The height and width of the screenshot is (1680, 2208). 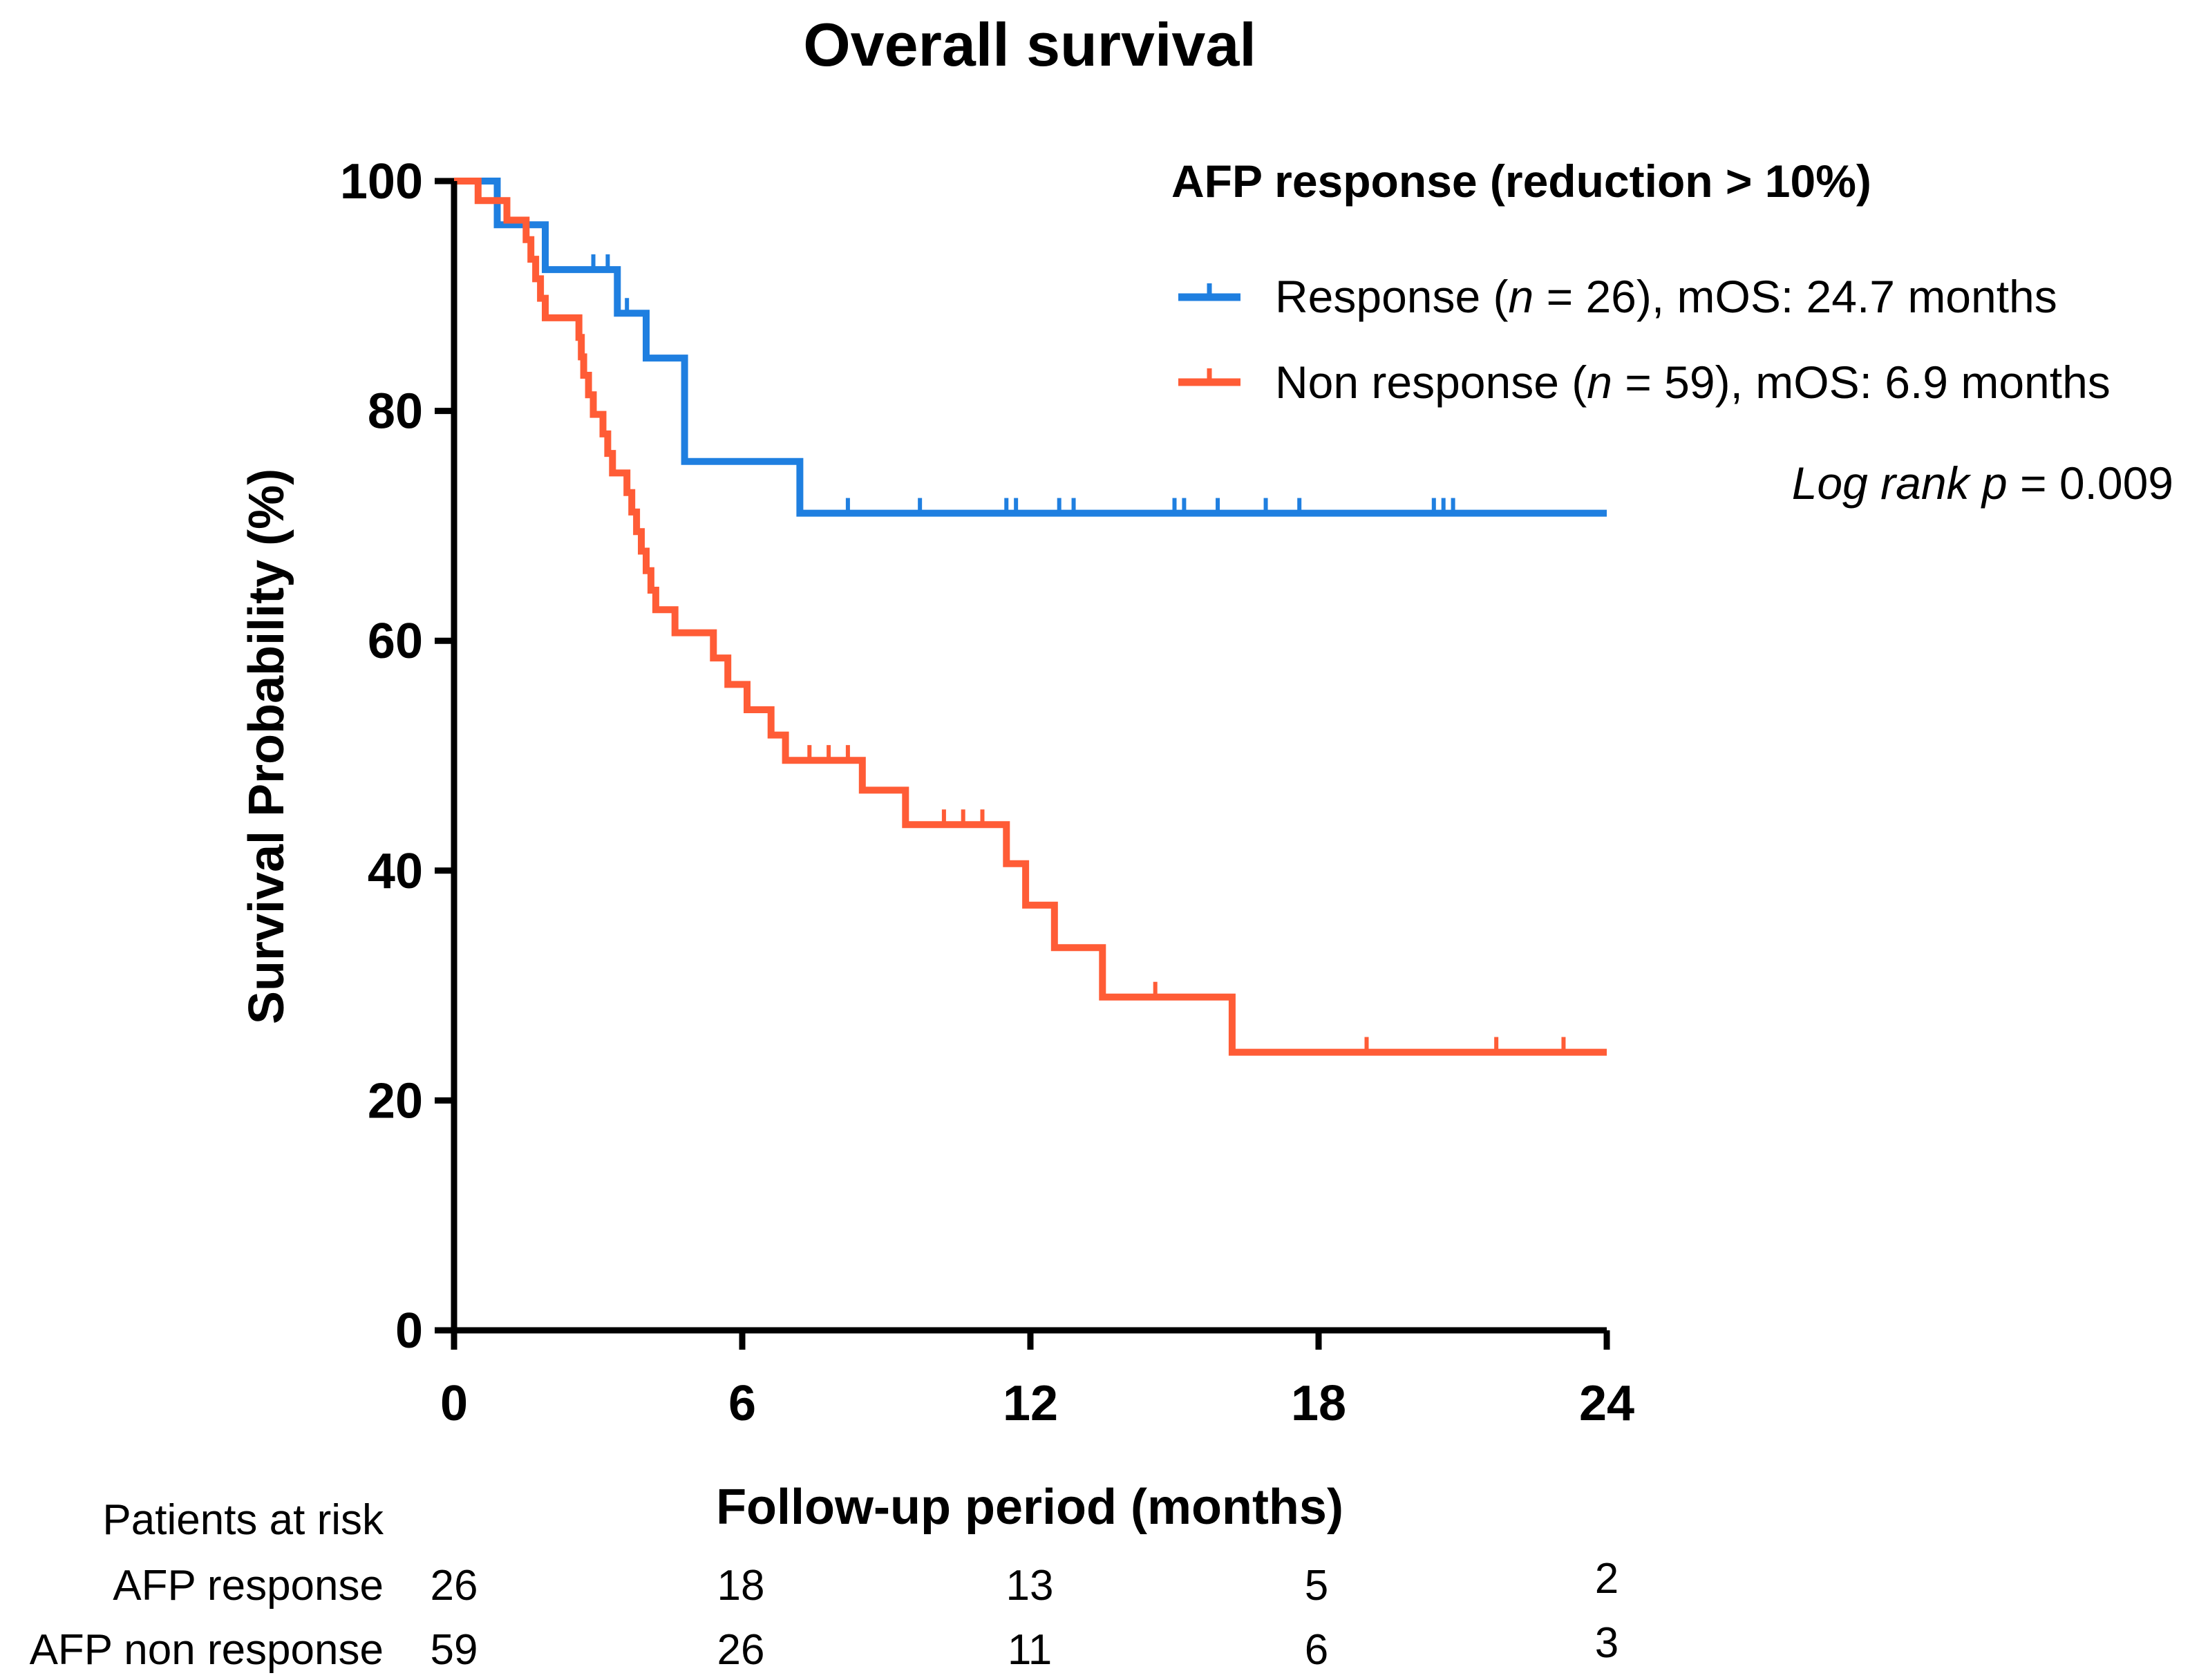 I want to click on x-tick-label: 6, so click(x=742, y=1403).